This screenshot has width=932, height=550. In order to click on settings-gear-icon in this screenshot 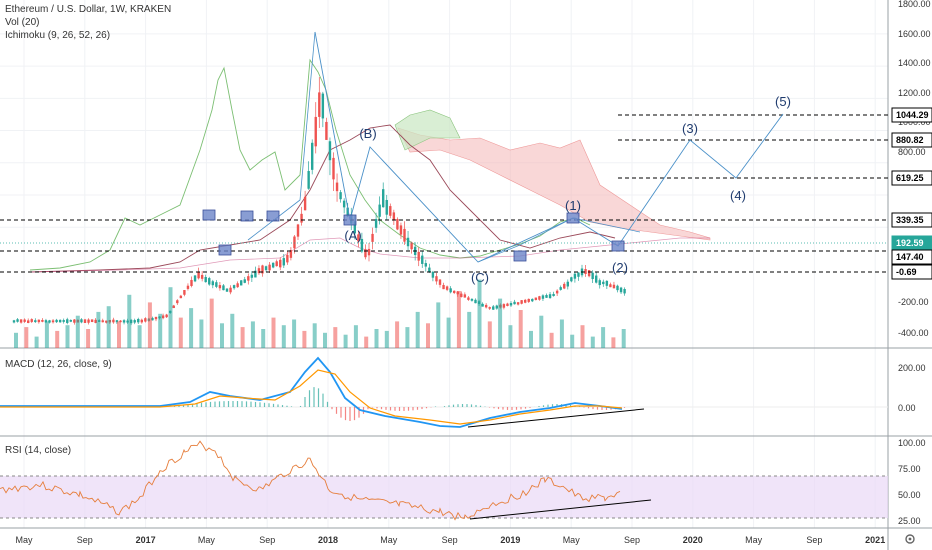, I will do `click(910, 539)`.